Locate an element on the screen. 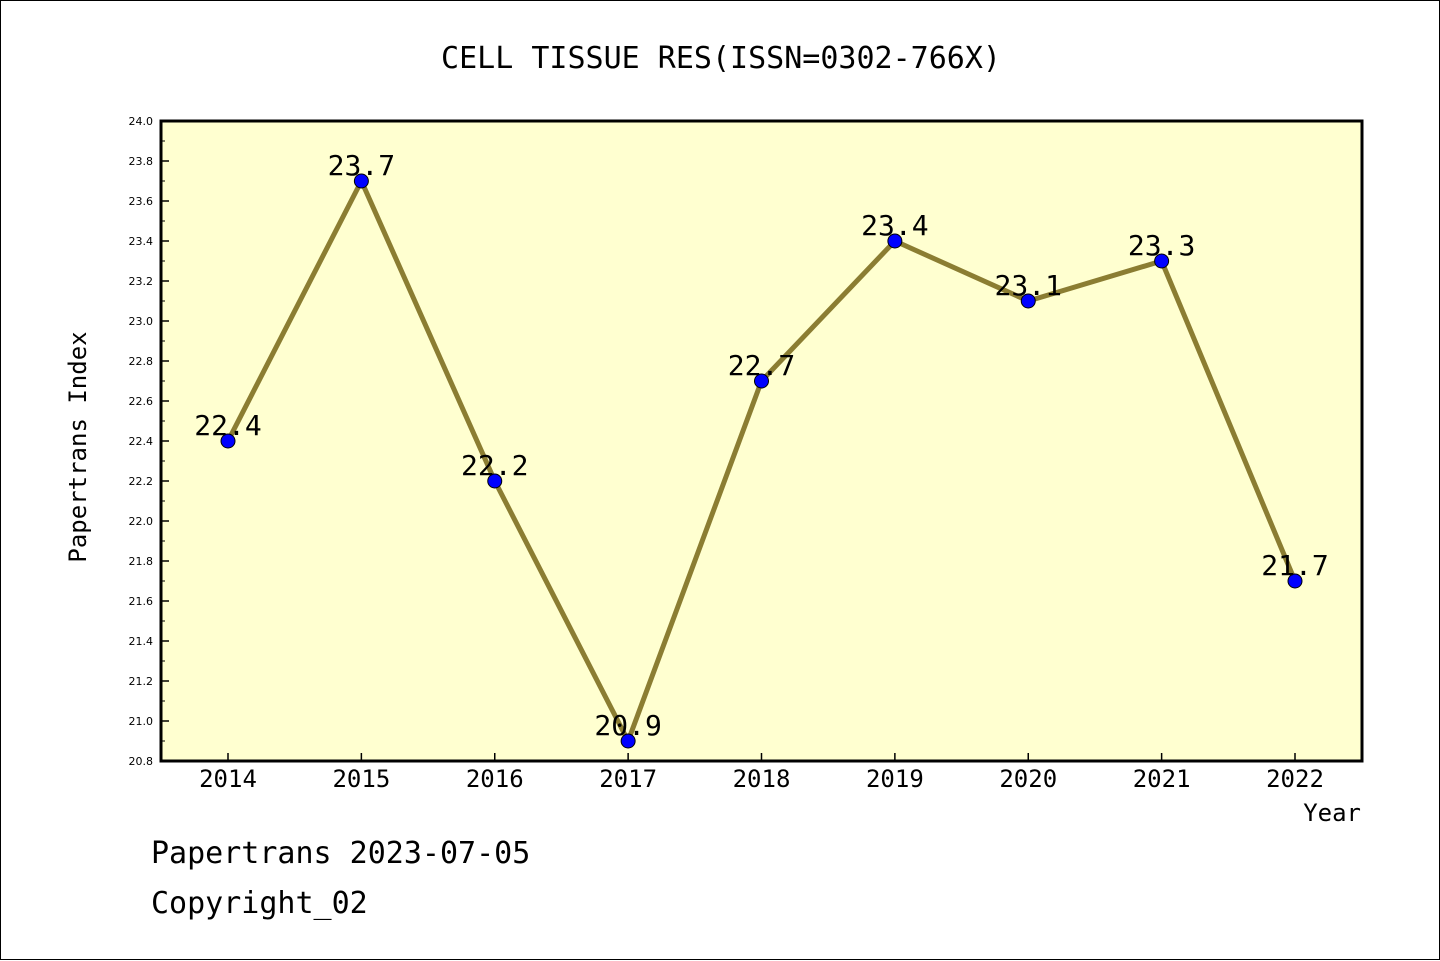 The width and height of the screenshot is (1440, 961). y-tick-label: 21.4 is located at coordinates (141, 641).